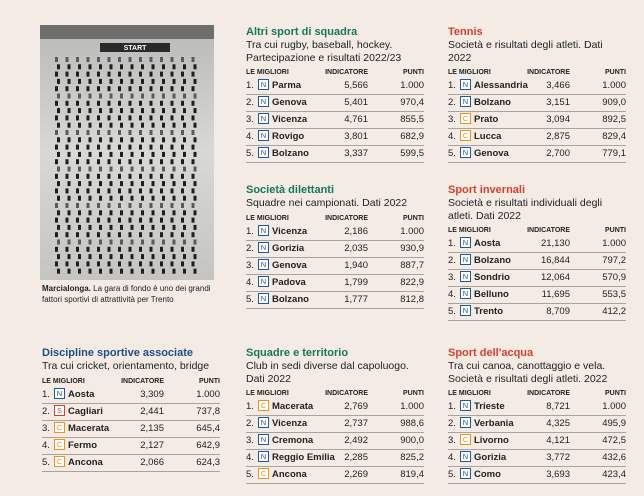 The image size is (644, 496). I want to click on rank: 4., so click(250, 136).